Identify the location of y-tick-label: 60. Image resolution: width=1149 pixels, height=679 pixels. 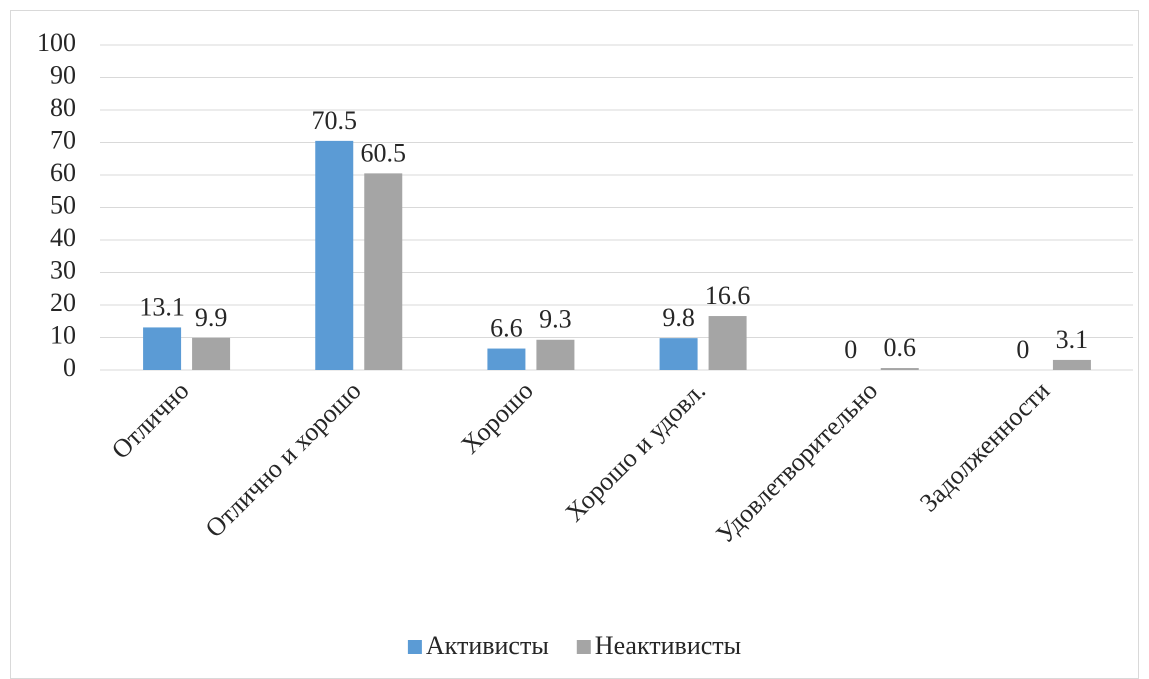
(63, 172).